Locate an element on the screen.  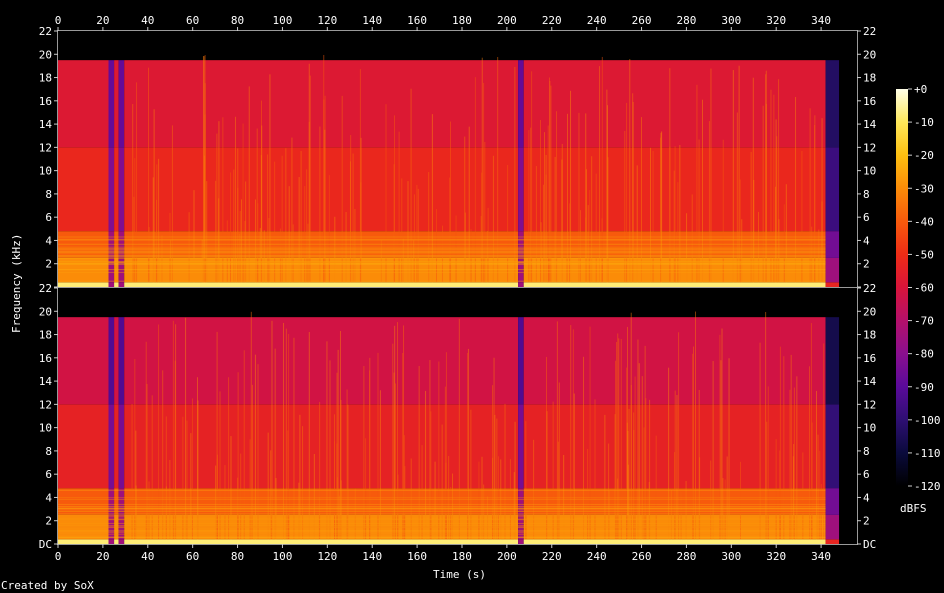
y-tick-label: 6 is located at coordinates (866, 217).